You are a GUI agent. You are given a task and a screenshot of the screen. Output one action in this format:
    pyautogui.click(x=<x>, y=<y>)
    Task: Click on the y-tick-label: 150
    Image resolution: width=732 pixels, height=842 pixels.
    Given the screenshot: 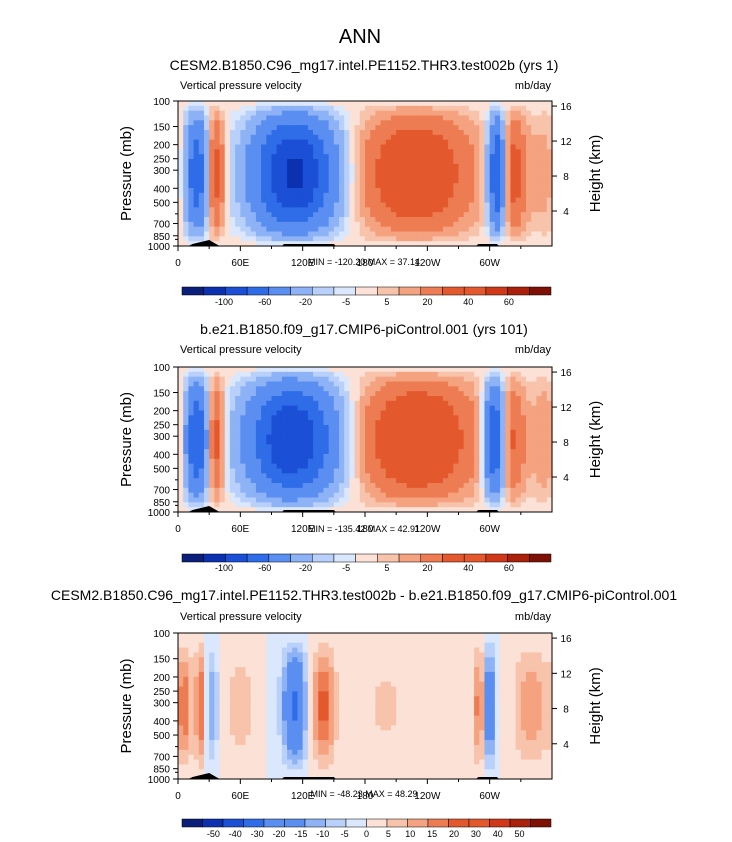 What is the action you would take?
    pyautogui.click(x=161, y=394)
    